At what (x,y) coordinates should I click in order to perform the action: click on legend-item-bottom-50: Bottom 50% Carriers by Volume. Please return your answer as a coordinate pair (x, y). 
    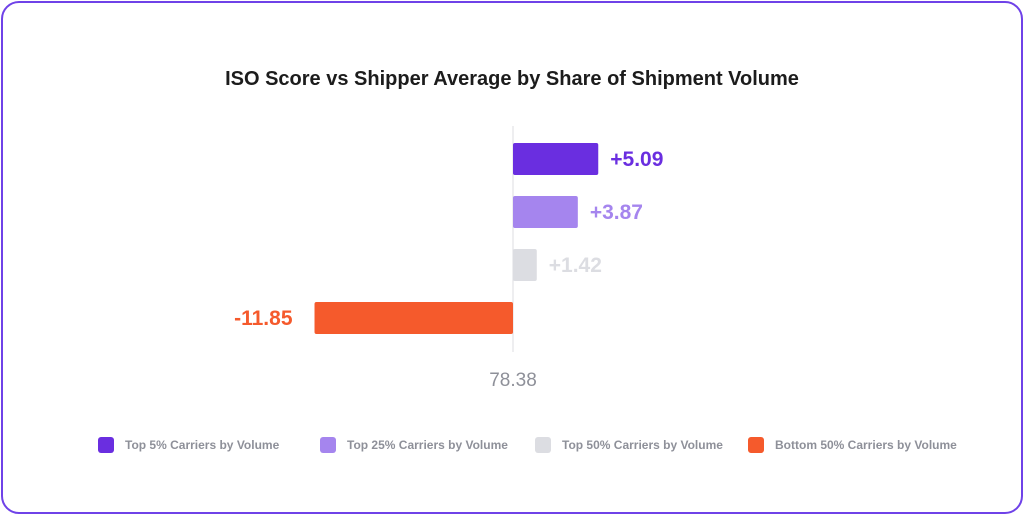
    Looking at the image, I should click on (852, 445).